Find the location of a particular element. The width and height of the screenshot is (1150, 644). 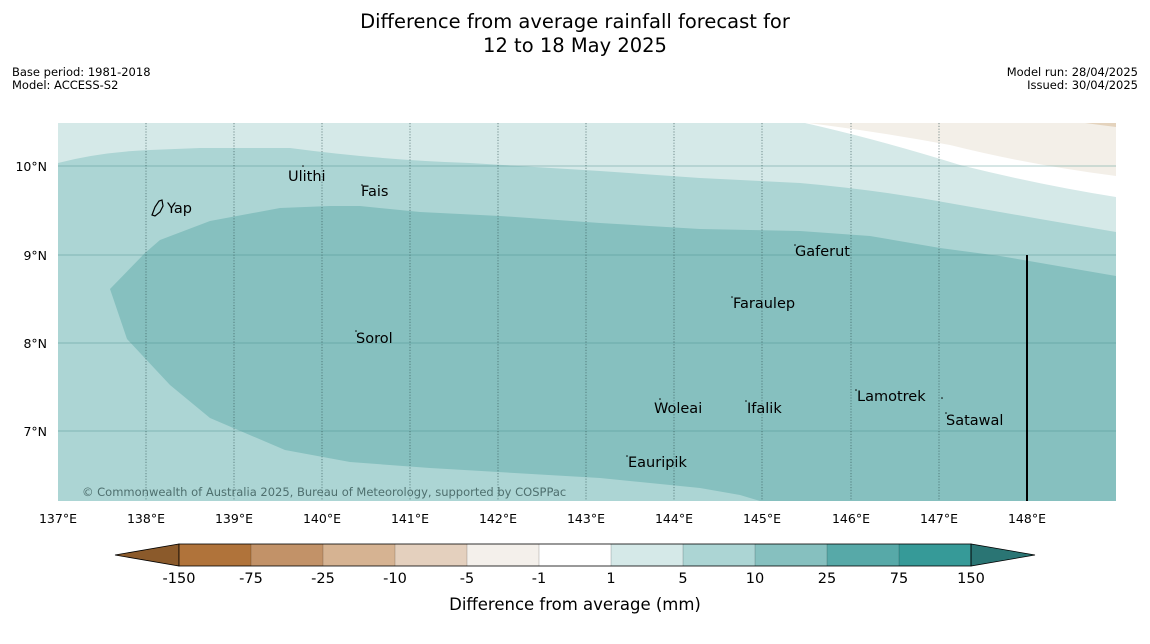

lon-tick-label: 146°E is located at coordinates (851, 518).